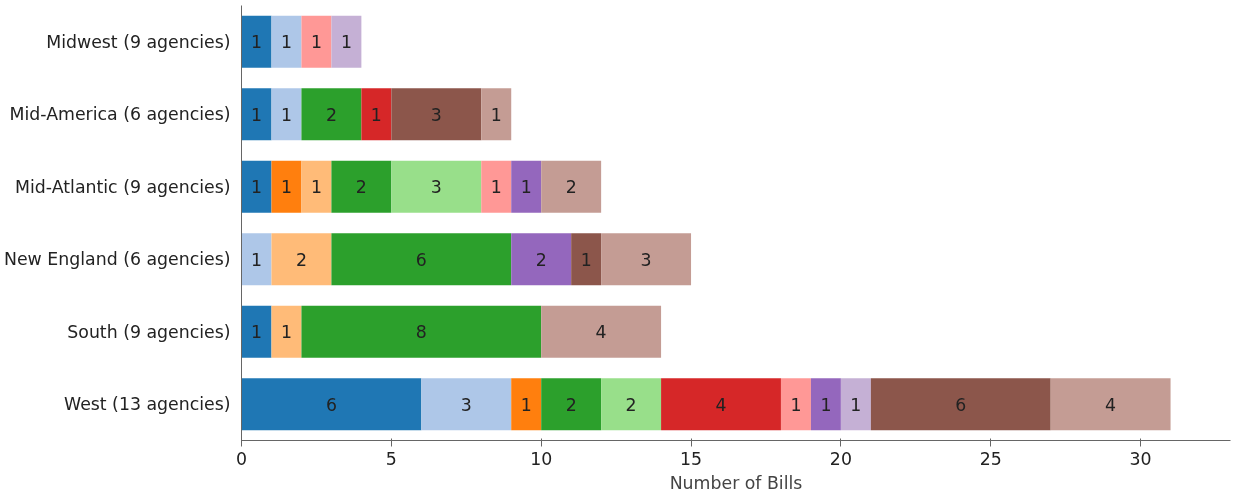 This screenshot has width=1247, height=500. I want to click on x-tick-label: 0, so click(241, 458).